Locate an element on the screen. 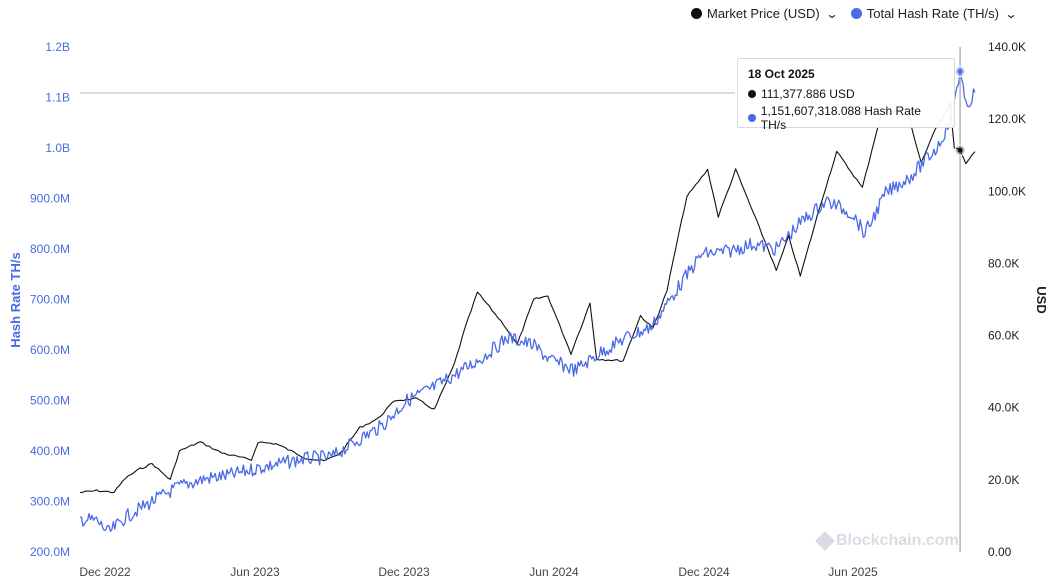 This screenshot has height=581, width=1056. x-tick-label: Dec 2022 is located at coordinates (105, 572).